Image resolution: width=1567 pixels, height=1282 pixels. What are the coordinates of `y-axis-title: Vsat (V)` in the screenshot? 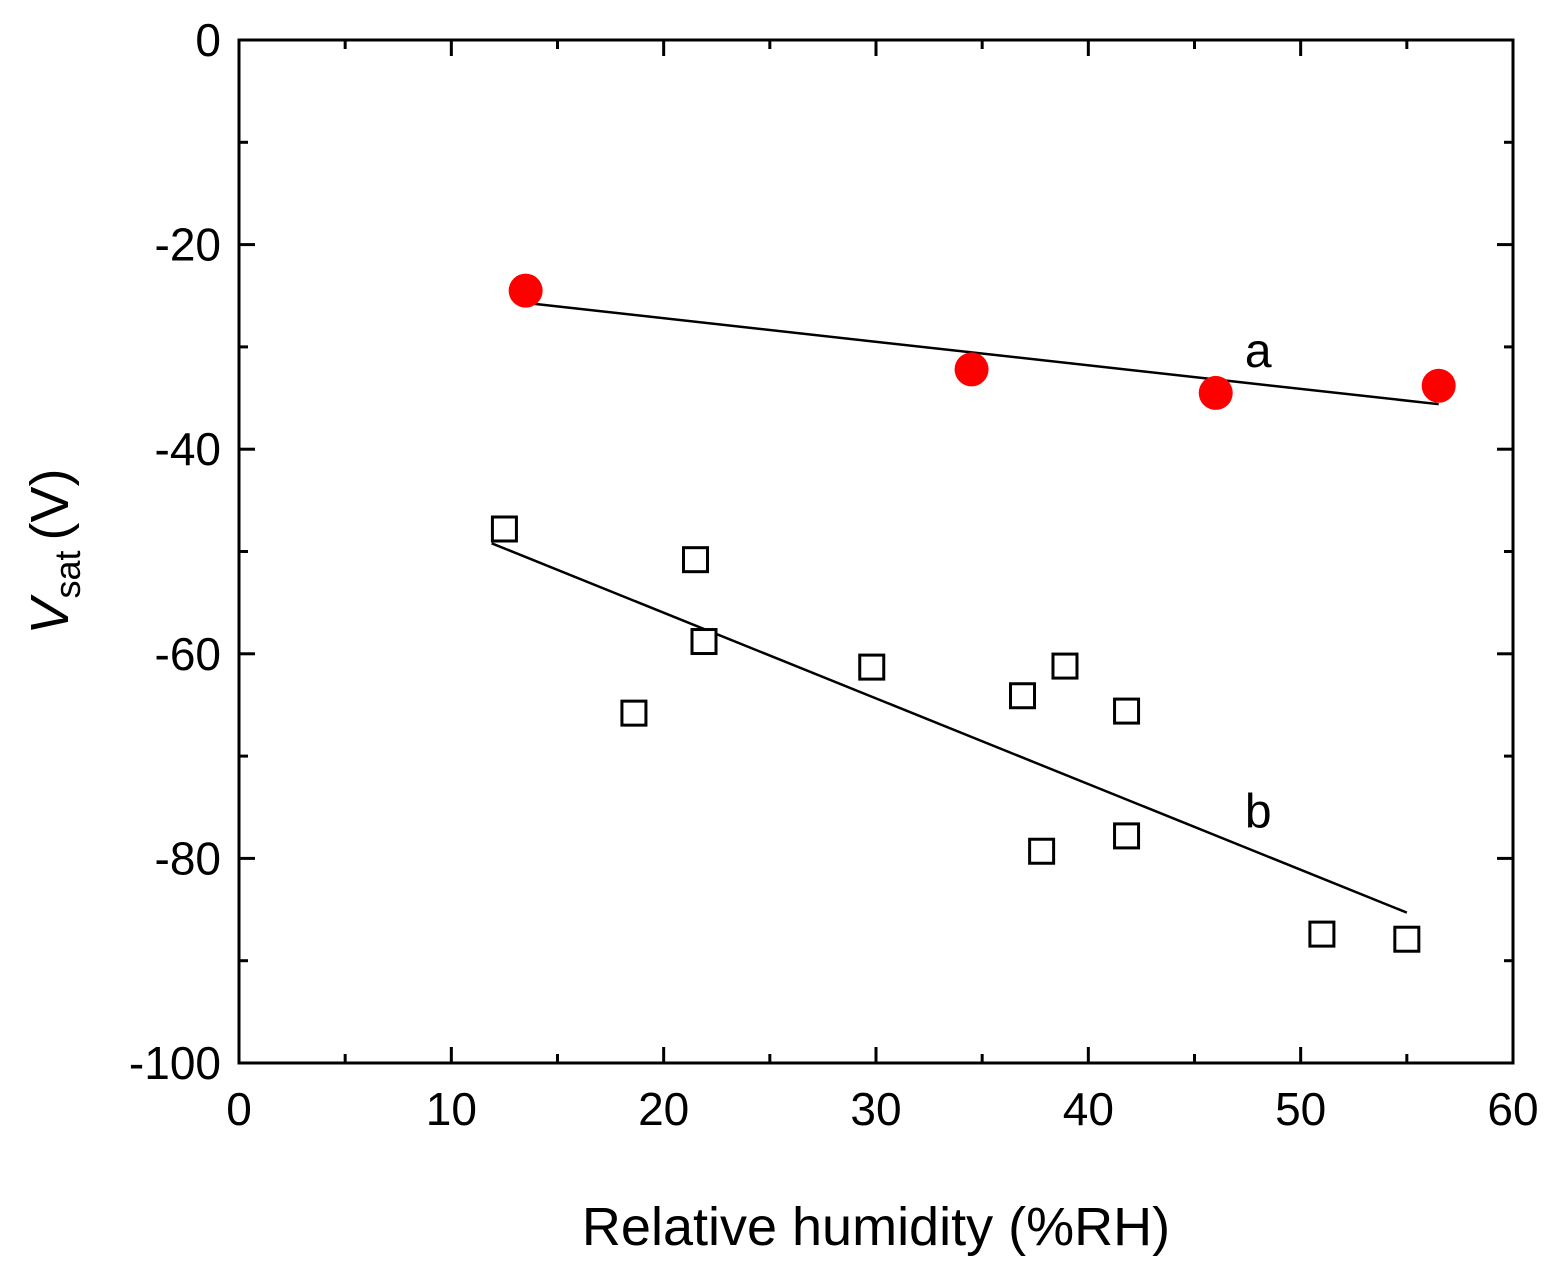 It's located at (54, 551).